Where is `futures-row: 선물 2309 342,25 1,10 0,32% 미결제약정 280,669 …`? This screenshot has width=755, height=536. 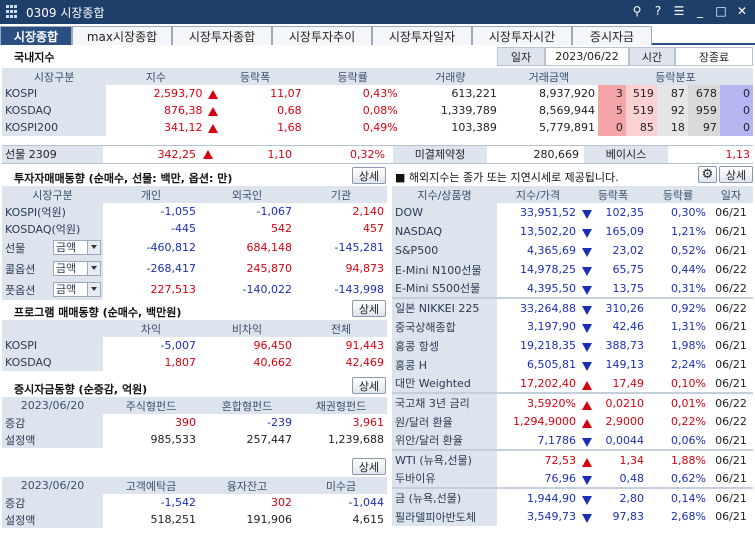
futures-row: 선물 2309 342,25 1,10 0,32% 미결제약정 280,669 … is located at coordinates (377, 154).